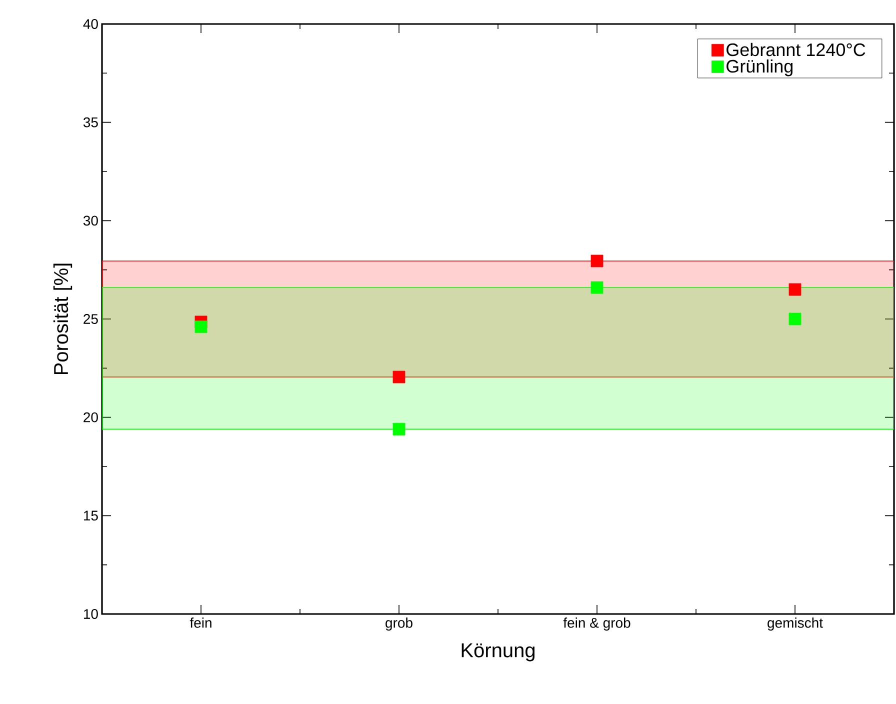 The width and height of the screenshot is (896, 704). I want to click on x-tick-label: fein, so click(201, 623).